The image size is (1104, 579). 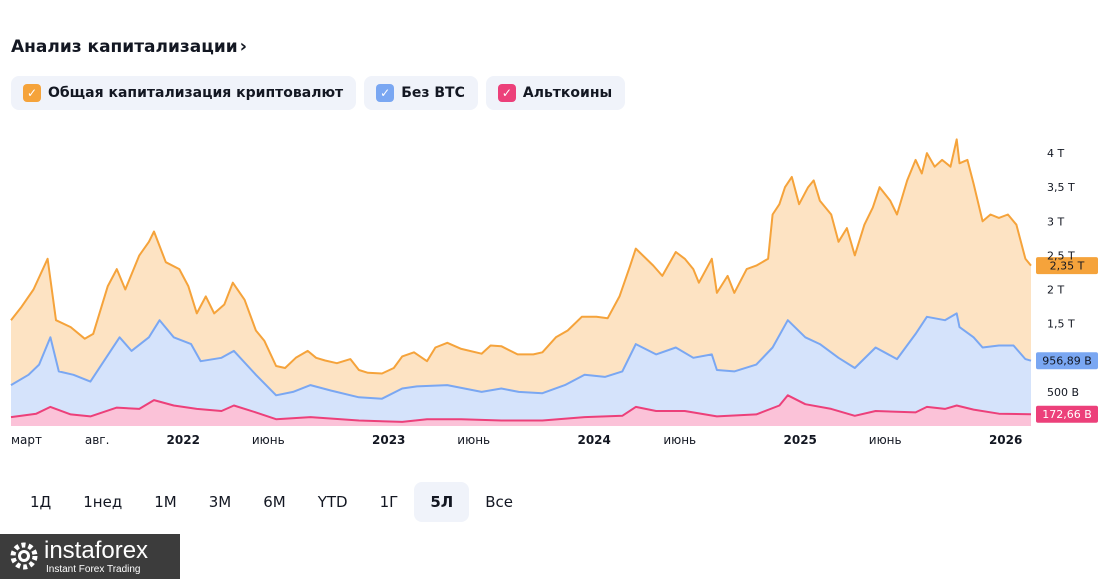 I want to click on period-6m-button: 6М, so click(x=274, y=502).